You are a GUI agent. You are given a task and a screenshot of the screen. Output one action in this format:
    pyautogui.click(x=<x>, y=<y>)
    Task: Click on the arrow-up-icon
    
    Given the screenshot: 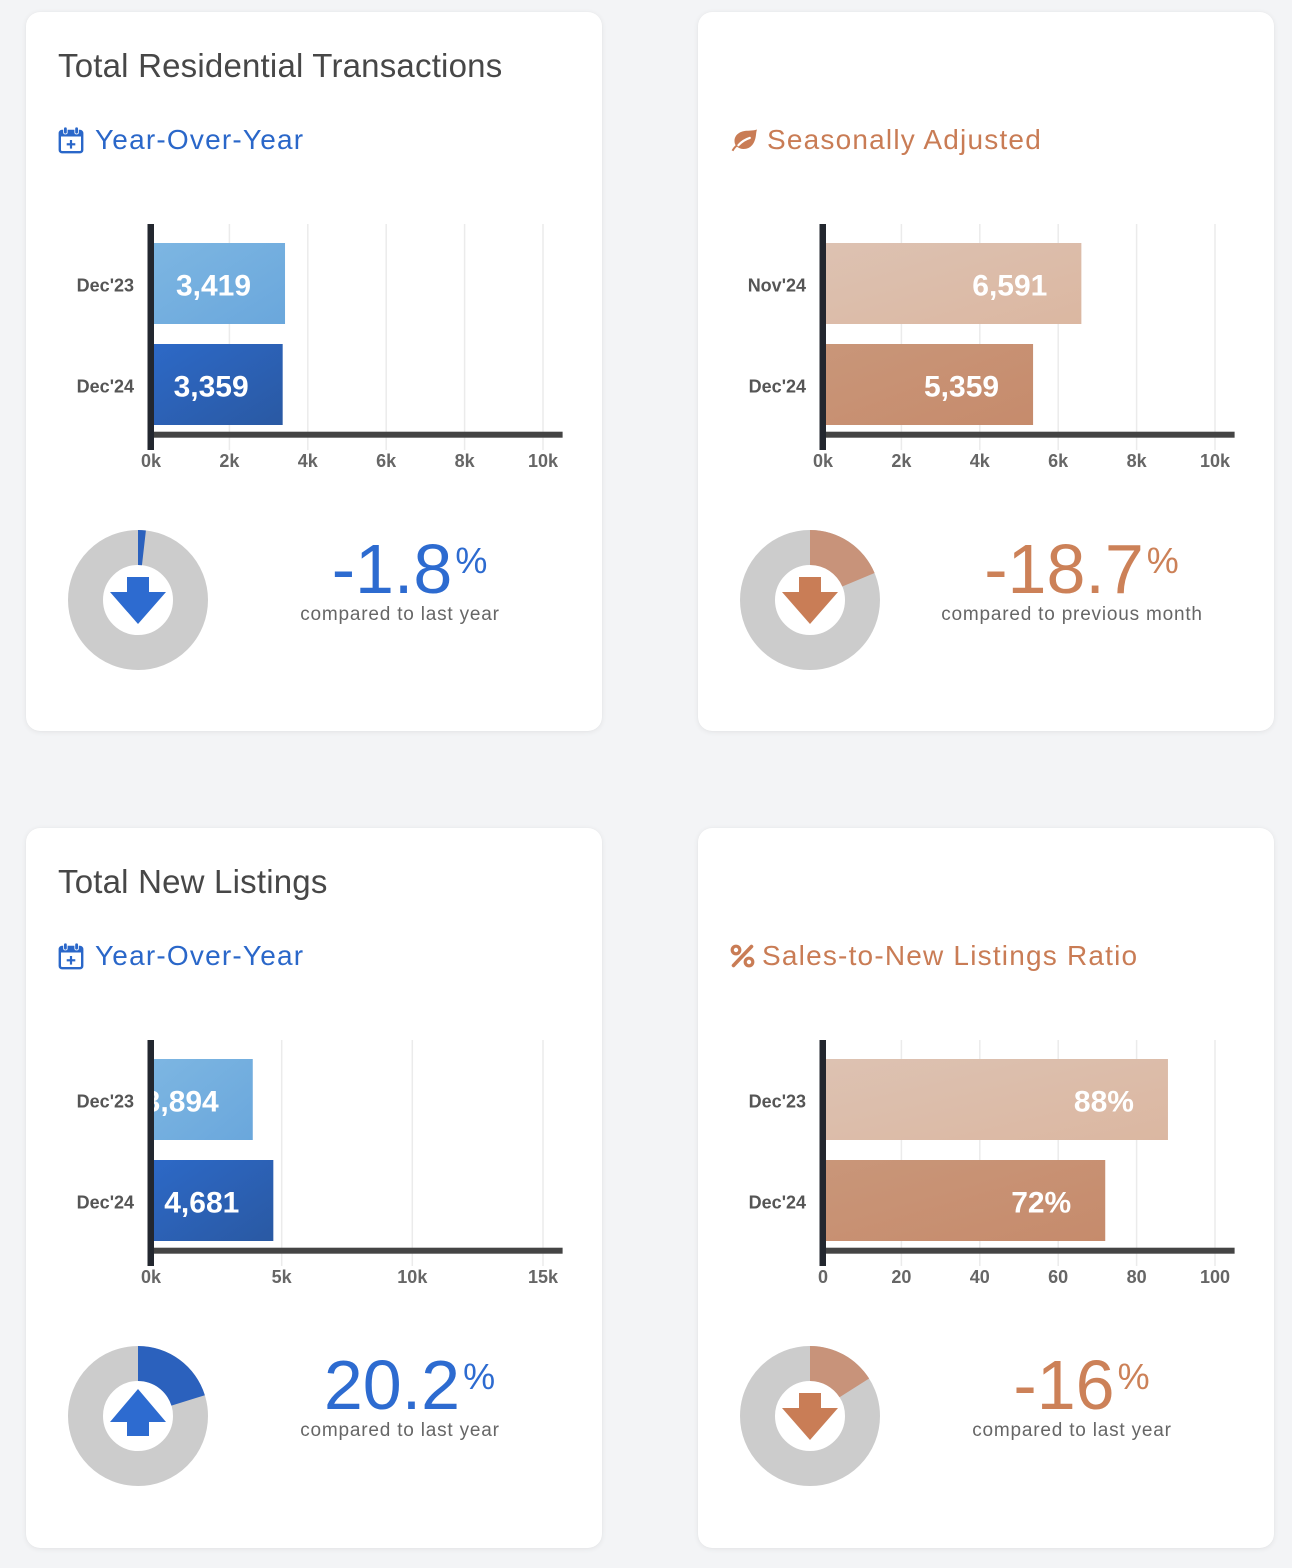 What is the action you would take?
    pyautogui.click(x=138, y=1412)
    